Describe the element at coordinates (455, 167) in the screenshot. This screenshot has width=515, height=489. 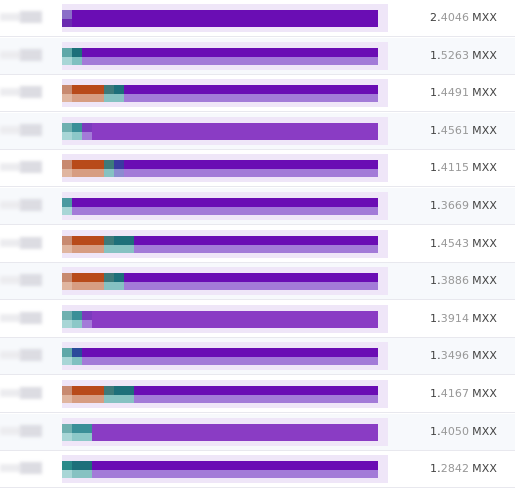
I see `price-fraction: 4115` at that location.